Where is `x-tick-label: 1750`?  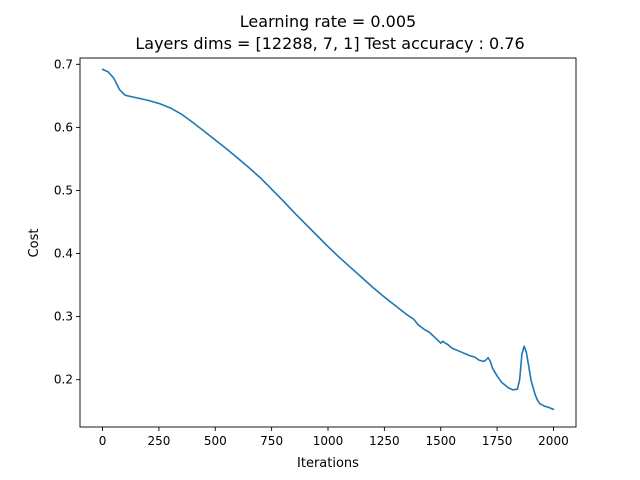
x-tick-label: 1750 is located at coordinates (497, 441).